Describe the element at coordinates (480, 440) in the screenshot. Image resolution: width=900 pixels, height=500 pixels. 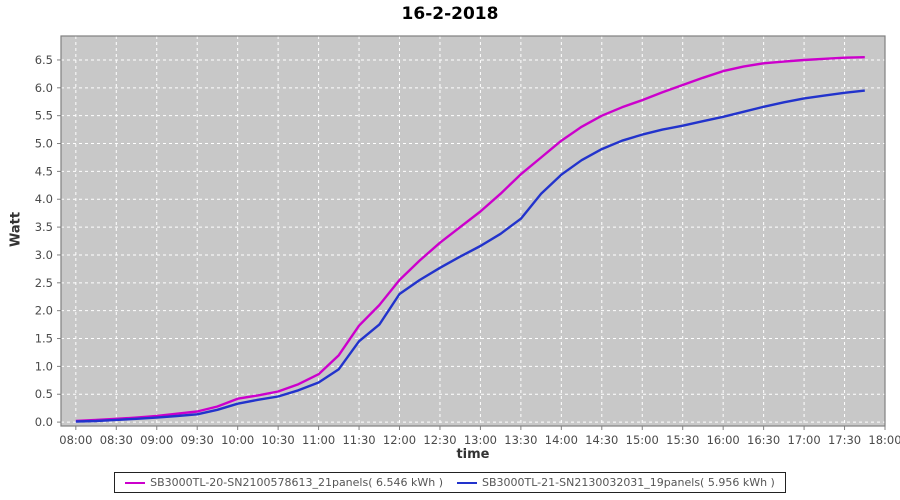
I see `x-tick-label: 13:00` at that location.